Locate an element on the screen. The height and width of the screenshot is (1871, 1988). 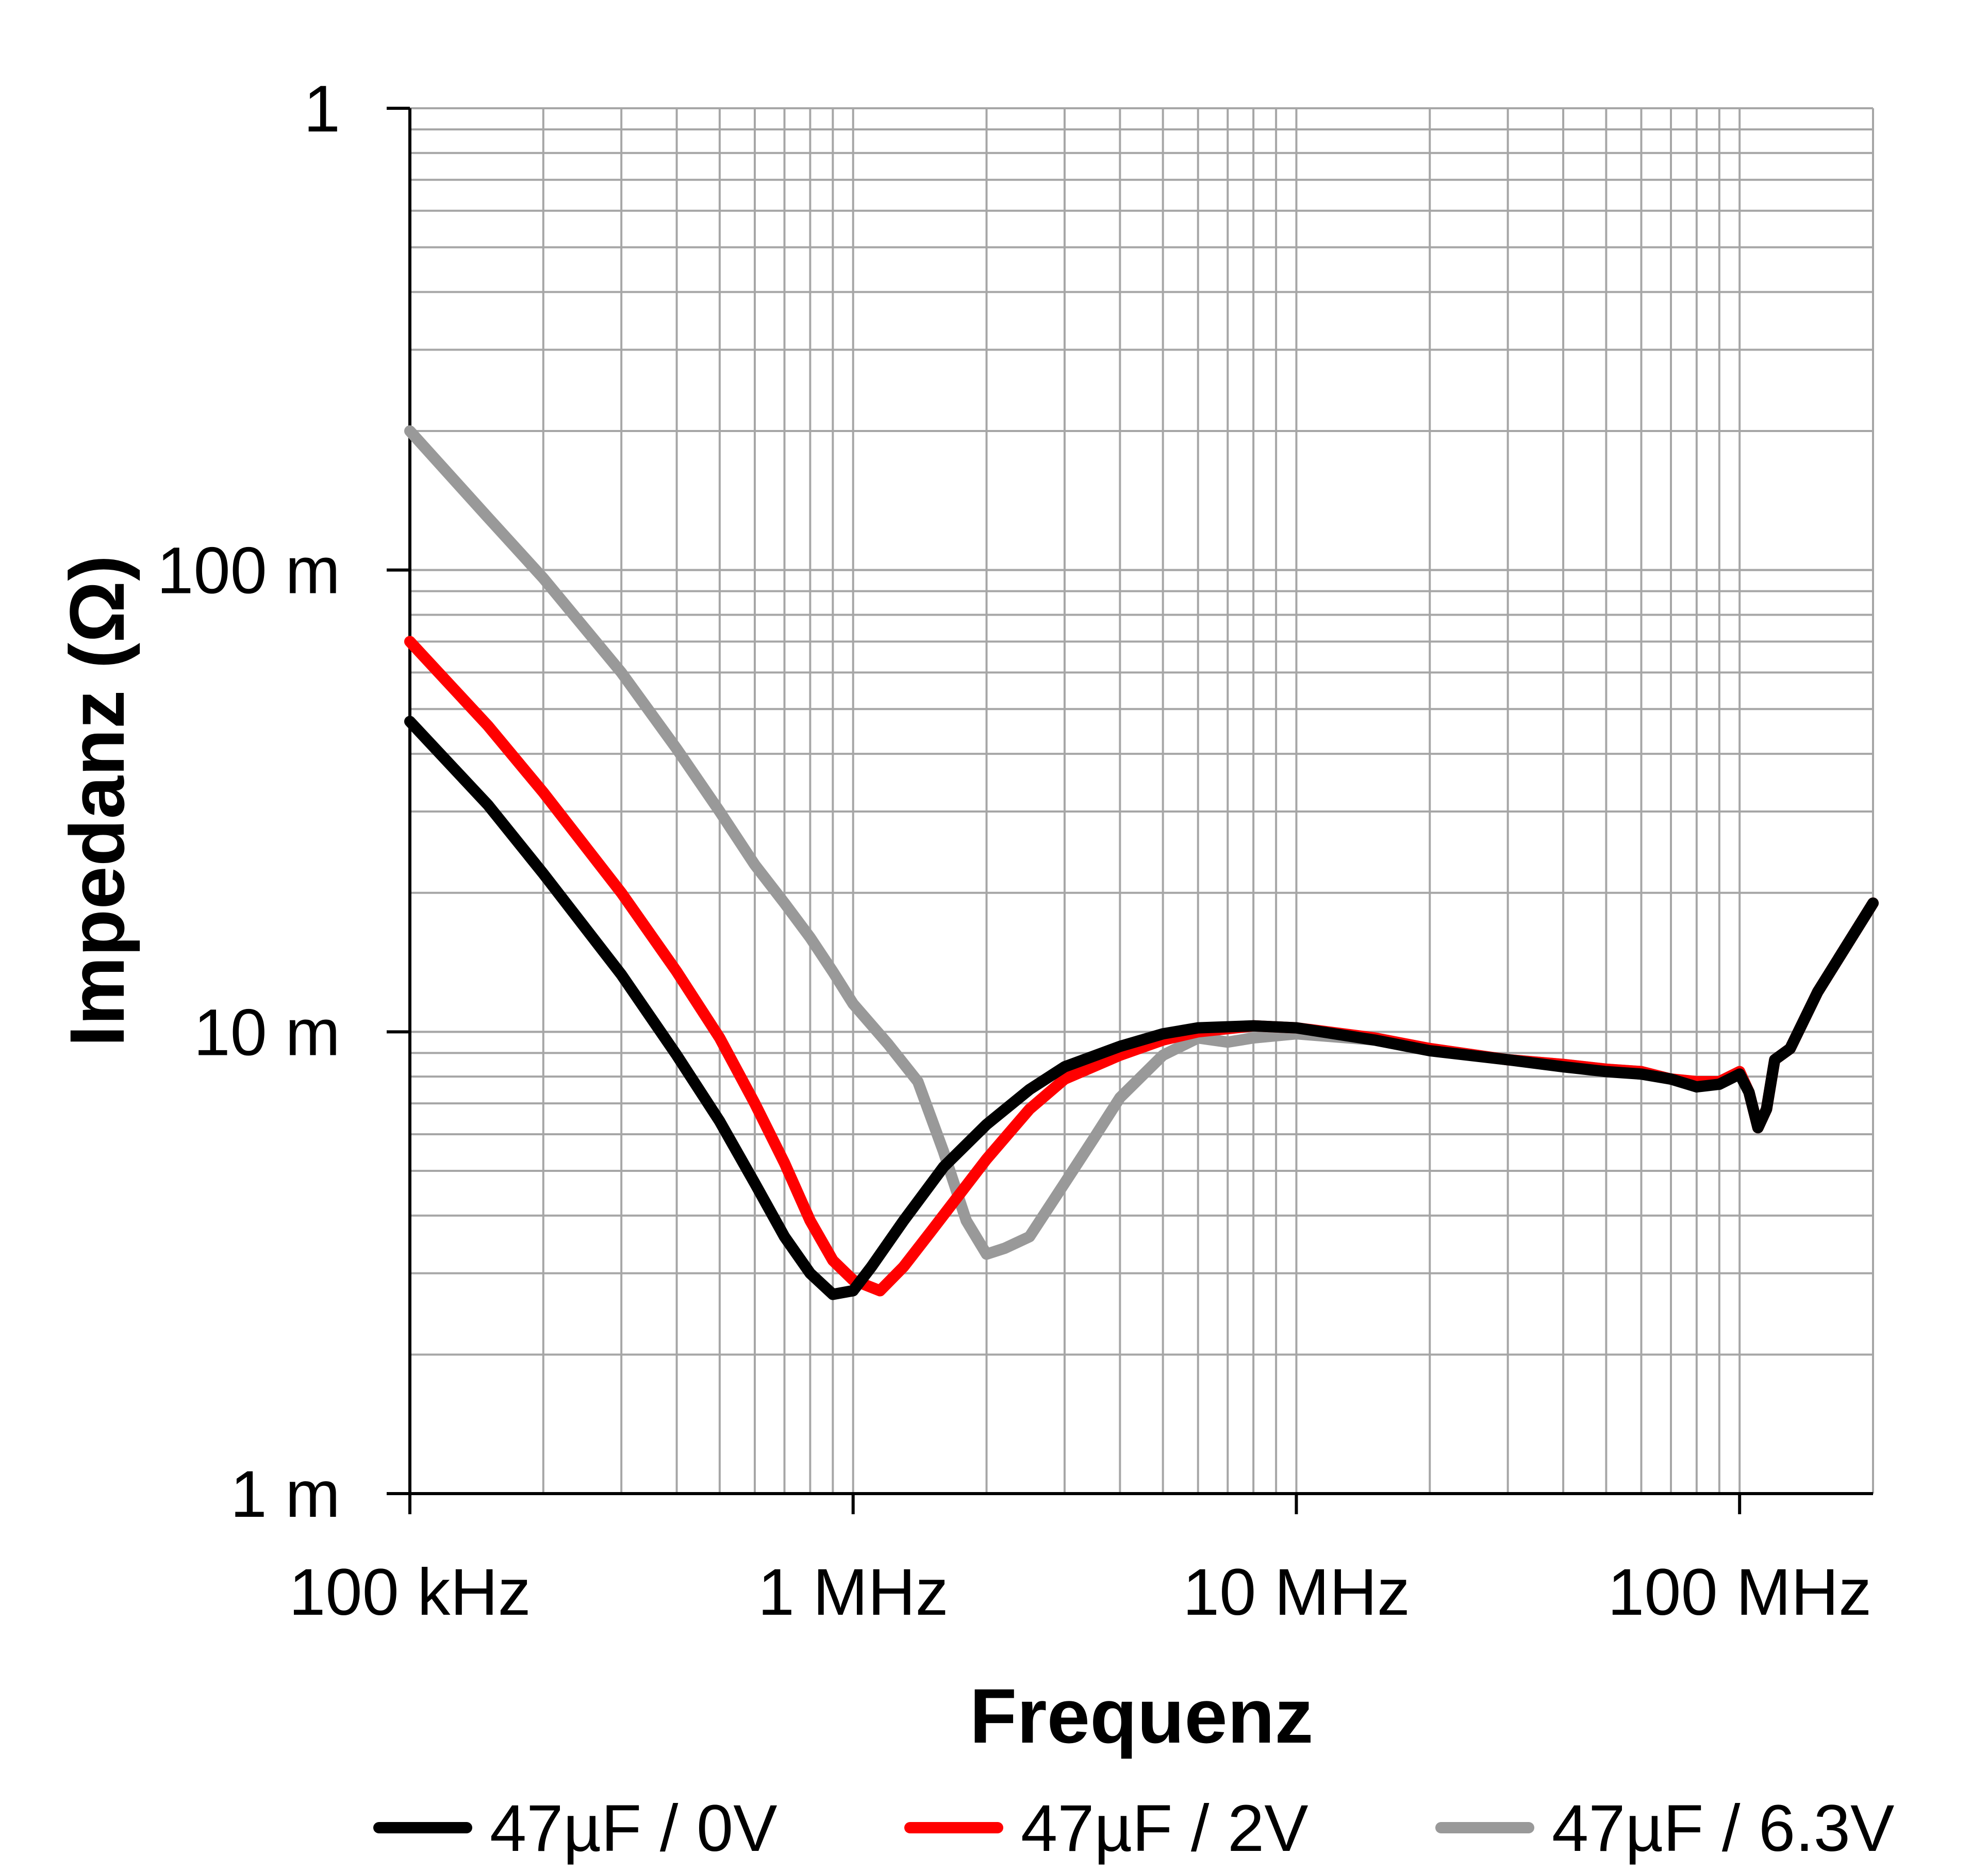
y-tick-label: 1 m is located at coordinates (285, 1494).